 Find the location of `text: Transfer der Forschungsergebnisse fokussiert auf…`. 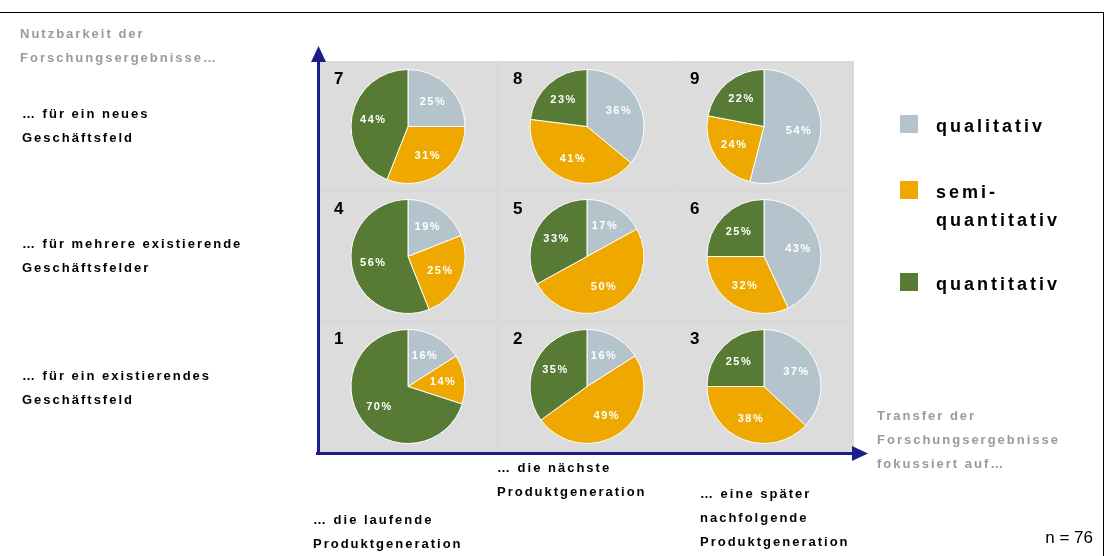

text: Transfer der Forschungsergebnisse fokussiert auf… is located at coordinates (969, 440).